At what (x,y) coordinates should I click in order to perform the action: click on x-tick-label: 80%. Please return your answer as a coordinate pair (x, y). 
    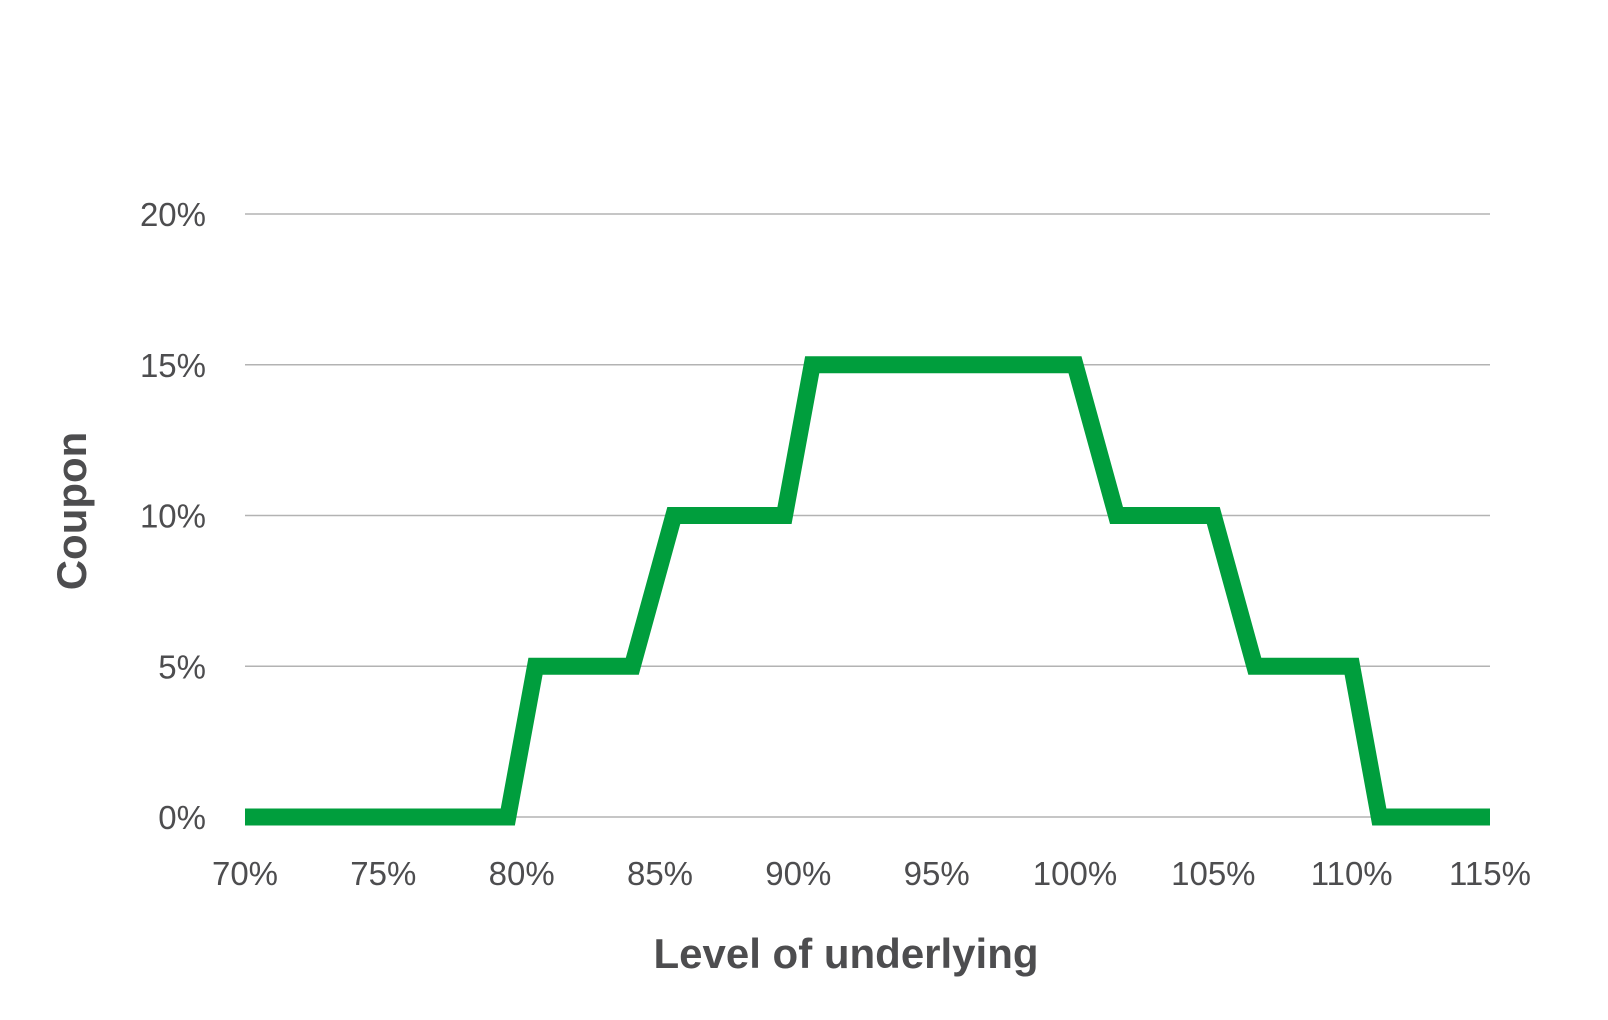
    Looking at the image, I should click on (522, 873).